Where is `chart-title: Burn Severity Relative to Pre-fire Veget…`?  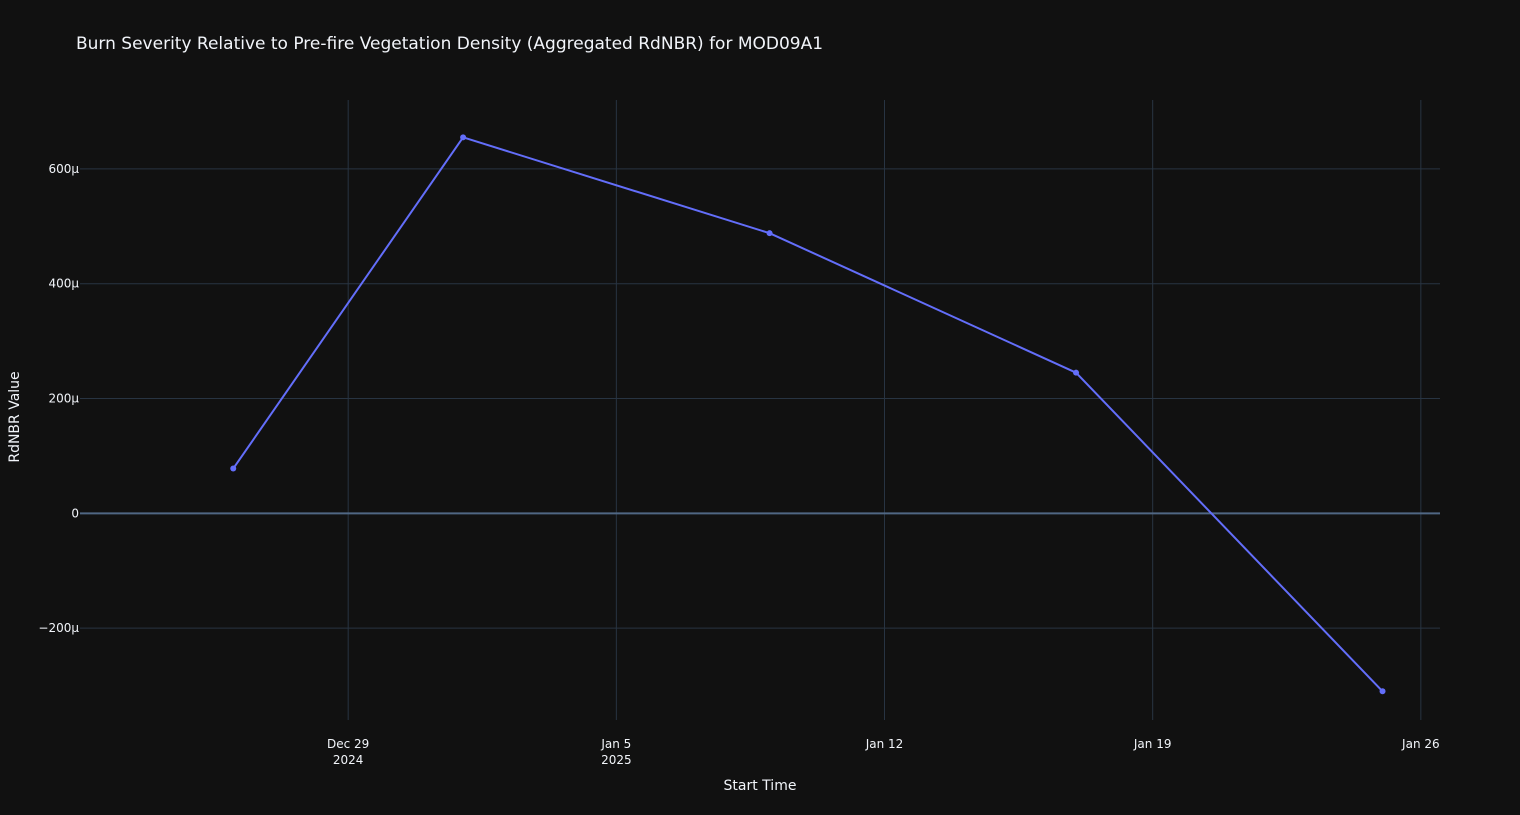 chart-title: Burn Severity Relative to Pre-fire Veget… is located at coordinates (449, 44).